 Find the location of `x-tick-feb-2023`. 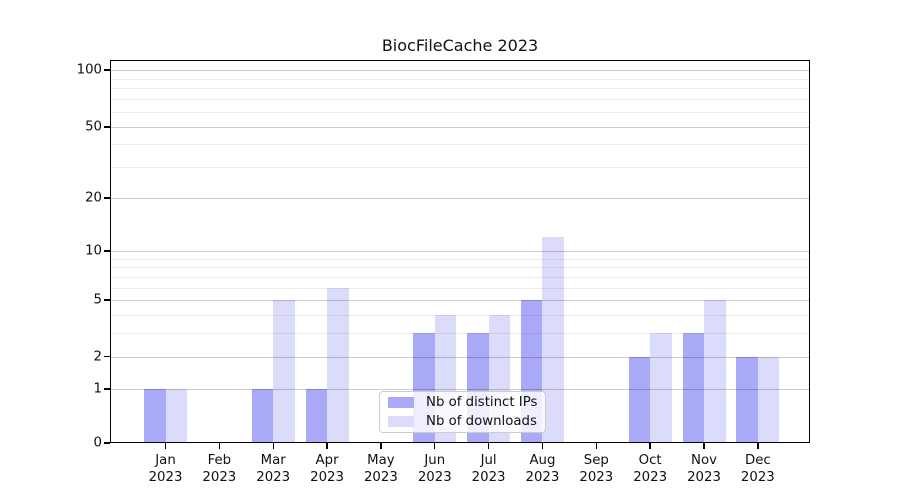

x-tick-feb-2023 is located at coordinates (219, 446).